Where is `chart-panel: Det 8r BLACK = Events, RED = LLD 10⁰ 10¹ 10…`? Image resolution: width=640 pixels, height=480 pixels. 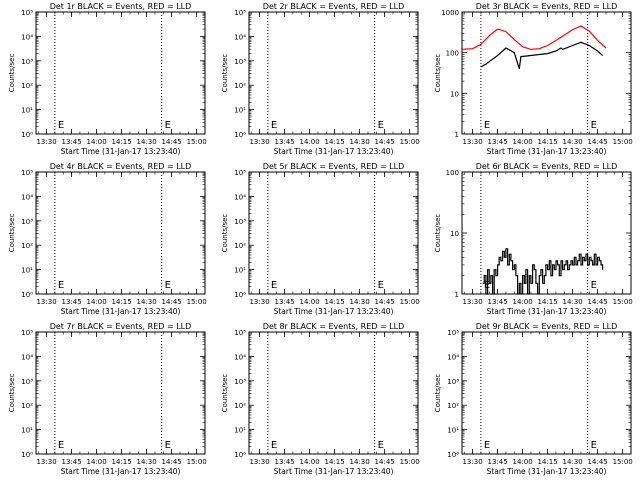 chart-panel: Det 8r BLACK = Events, RED = LLD 10⁰ 10¹ 10… is located at coordinates (320, 399).